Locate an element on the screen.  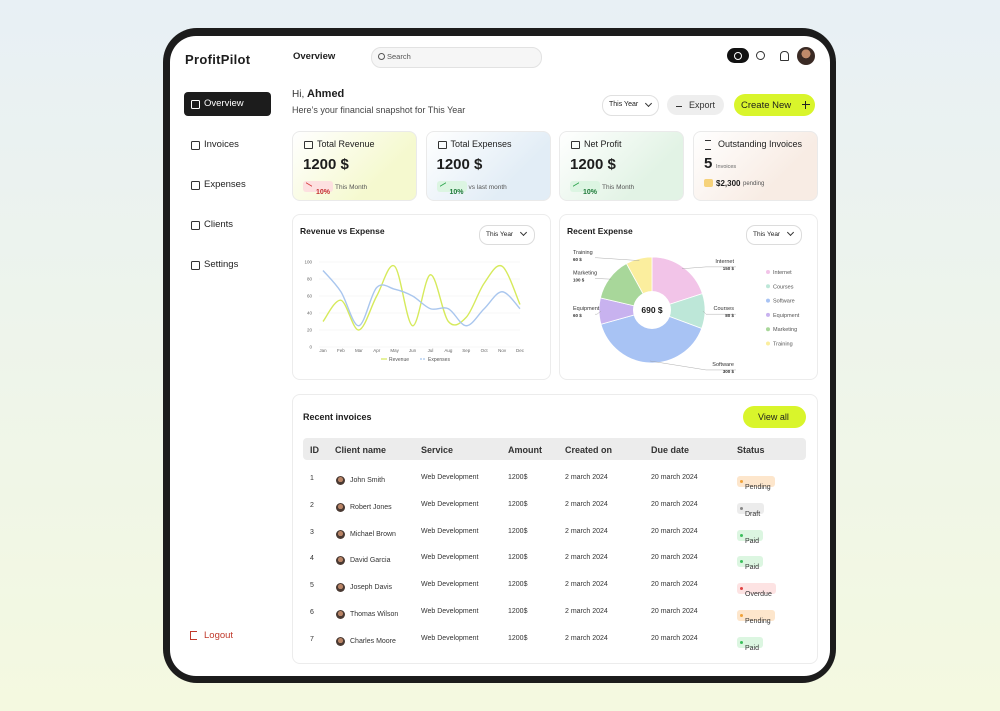
moon-icon is located at coordinates (760, 55).